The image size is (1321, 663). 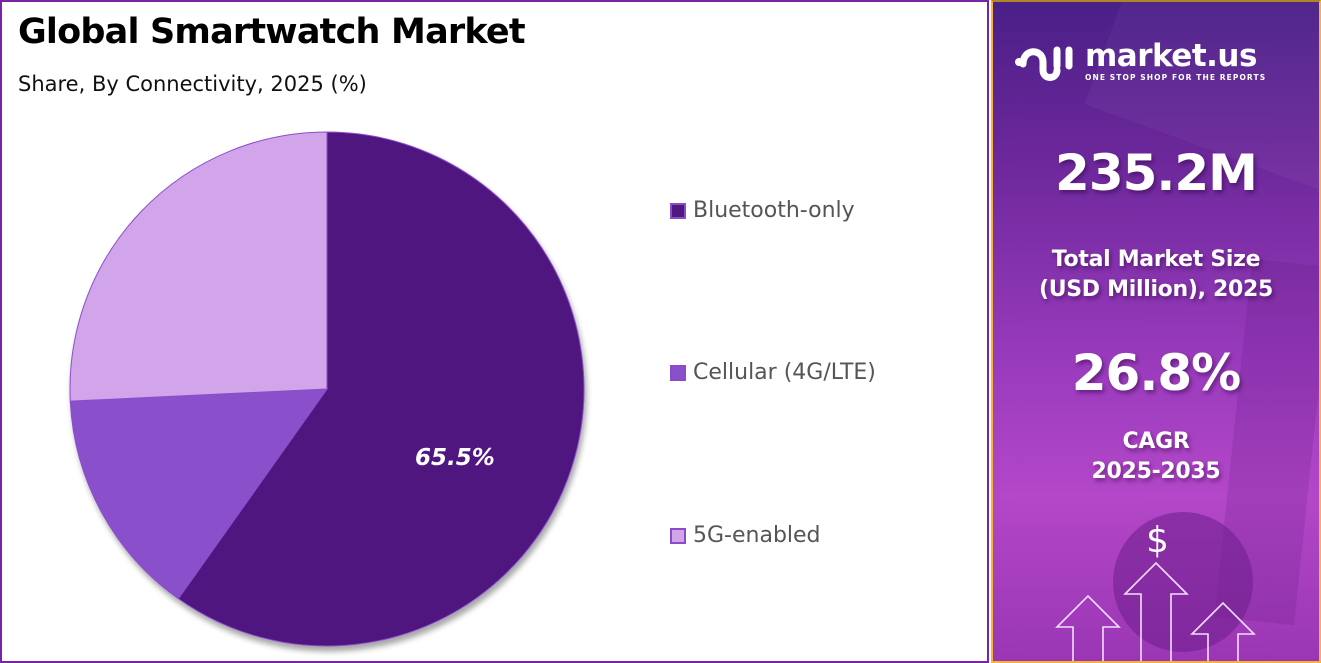 I want to click on market-size-caption-line2: (USD Million), 2025, so click(x=1156, y=289).